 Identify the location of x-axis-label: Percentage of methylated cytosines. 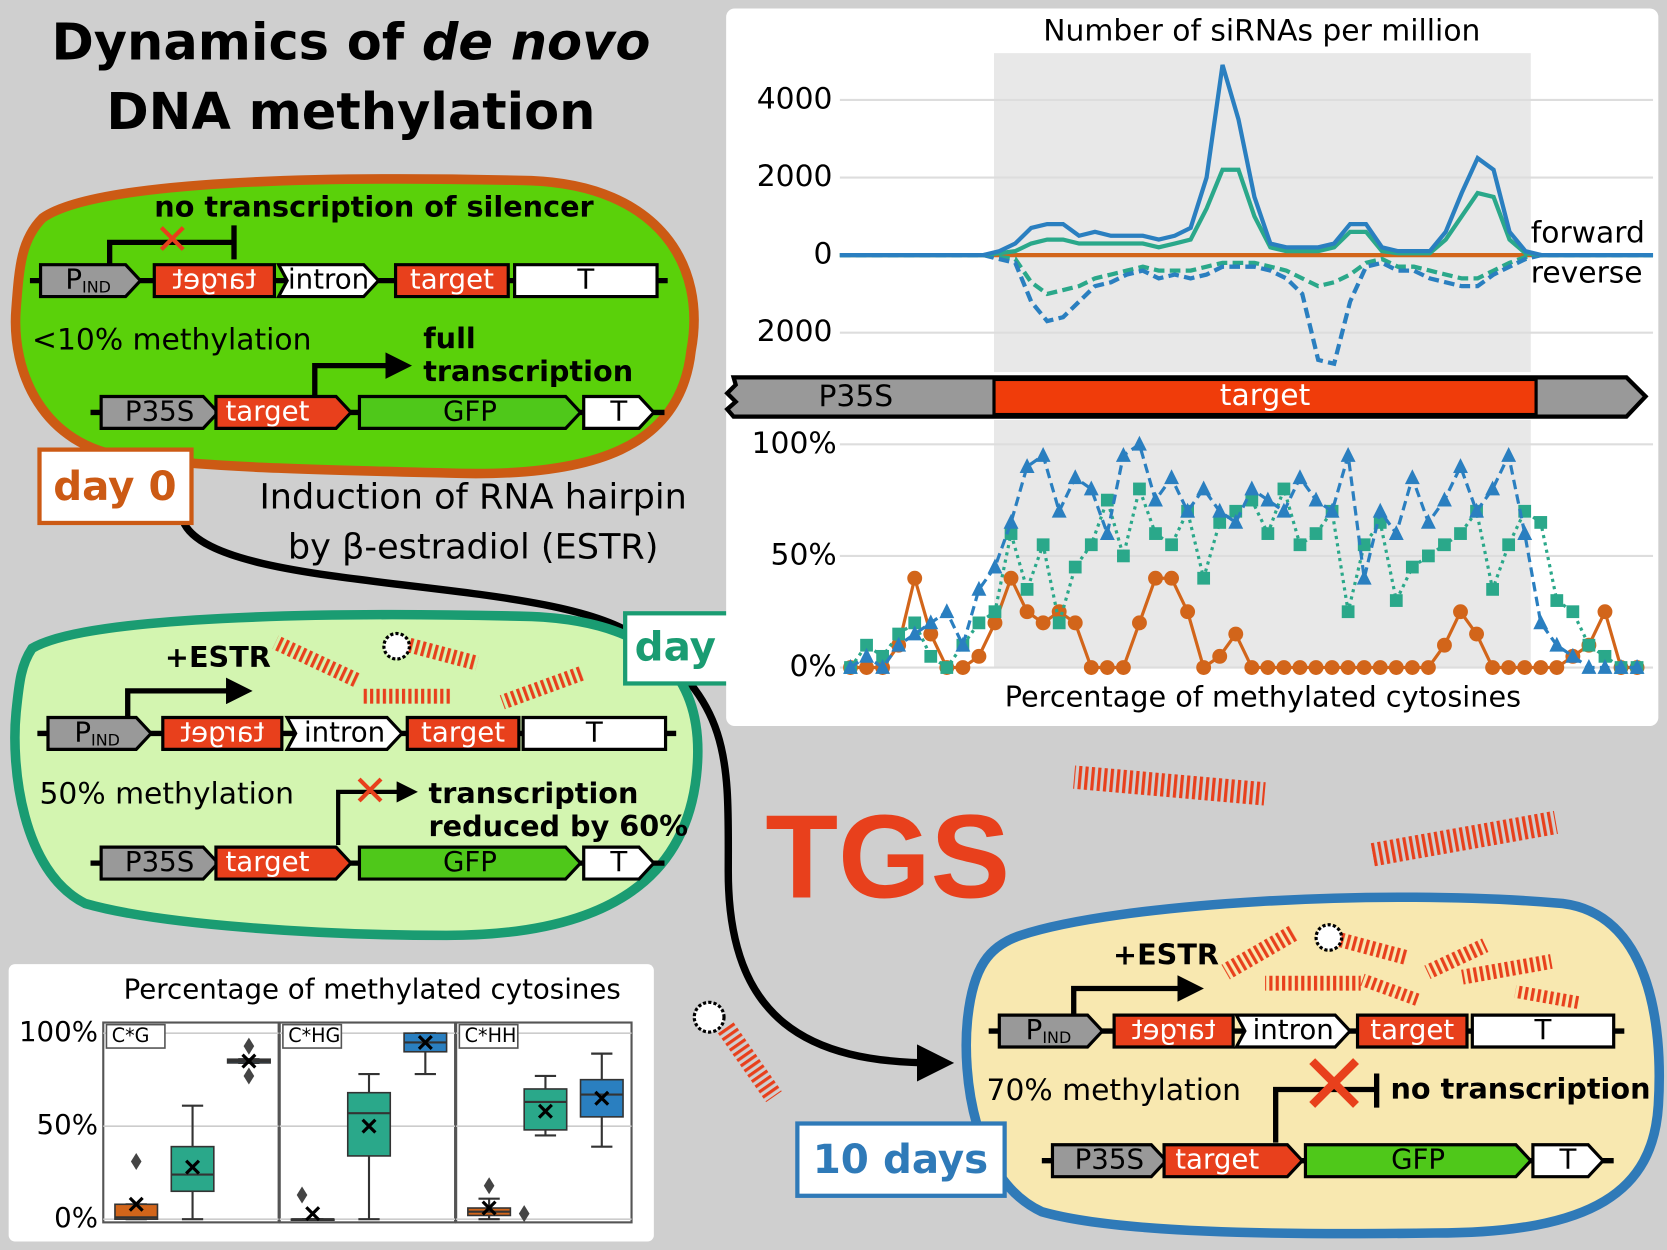
(1263, 696).